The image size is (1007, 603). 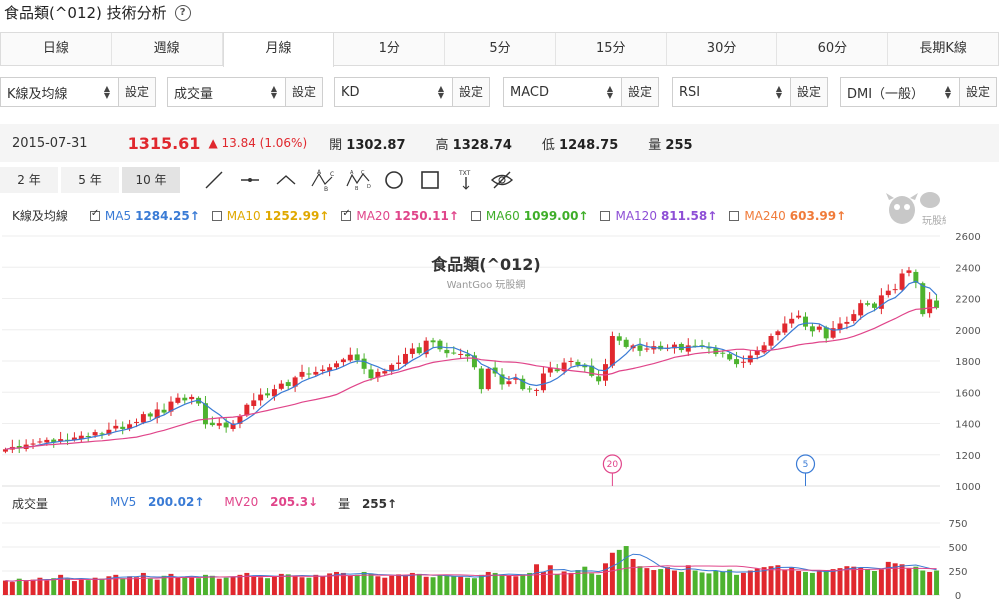 What do you see at coordinates (943, 48) in the screenshot?
I see `tab-period-8: 長期K線` at bounding box center [943, 48].